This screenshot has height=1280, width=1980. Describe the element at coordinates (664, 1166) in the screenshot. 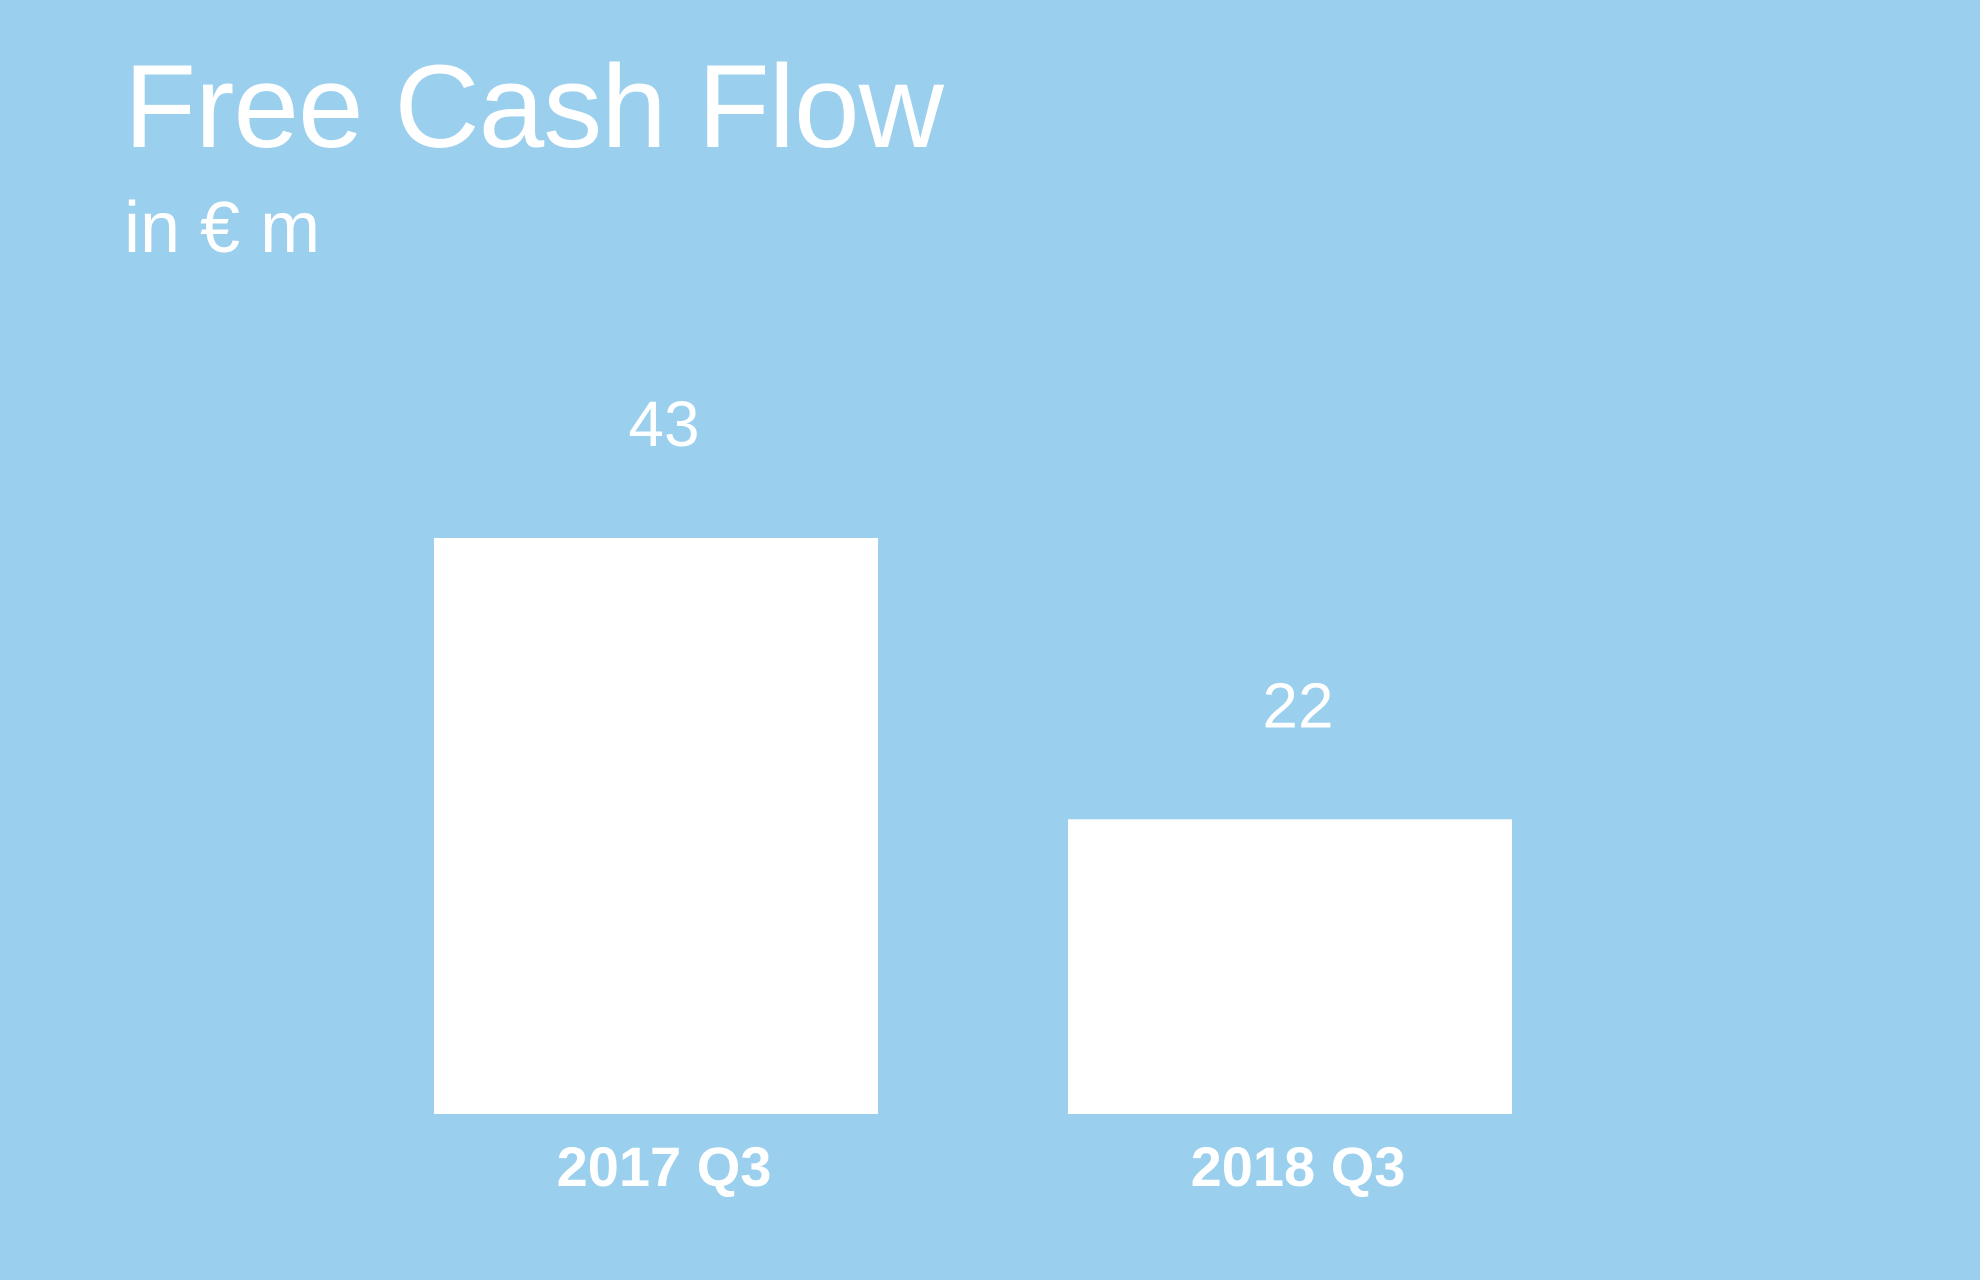

I see `category-label-2017-q3: 2017 Q3` at that location.